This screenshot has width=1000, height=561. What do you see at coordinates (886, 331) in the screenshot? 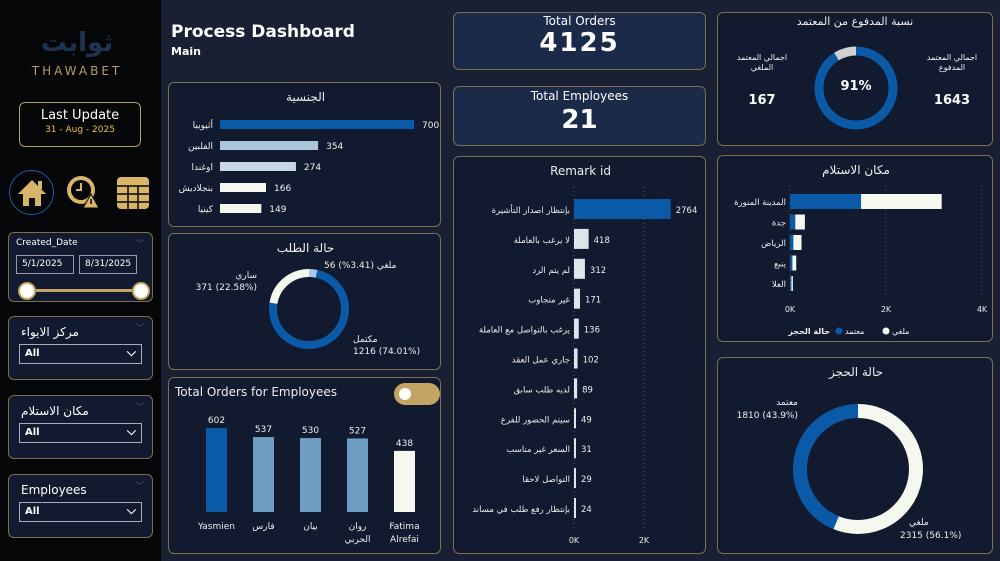
I see `legend-marker` at bounding box center [886, 331].